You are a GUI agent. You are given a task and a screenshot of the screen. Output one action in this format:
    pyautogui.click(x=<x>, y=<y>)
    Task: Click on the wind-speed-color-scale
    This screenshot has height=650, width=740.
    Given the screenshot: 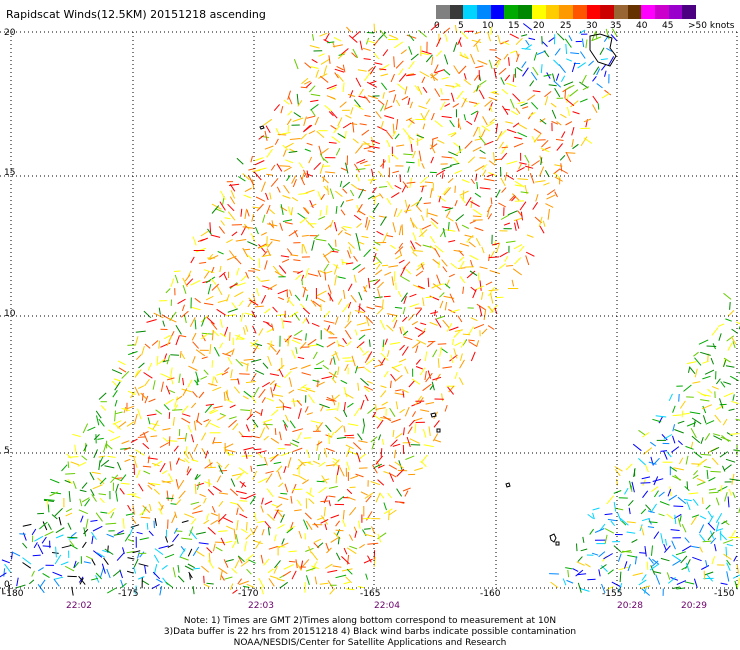 What is the action you would take?
    pyautogui.click(x=566, y=12)
    